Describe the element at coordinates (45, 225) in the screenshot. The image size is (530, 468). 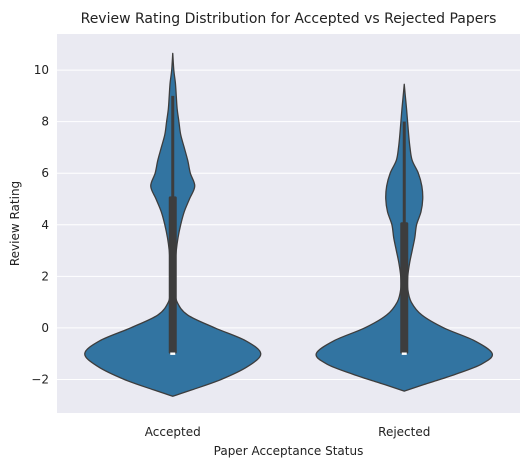
I see `y-tick-label: 4` at that location.